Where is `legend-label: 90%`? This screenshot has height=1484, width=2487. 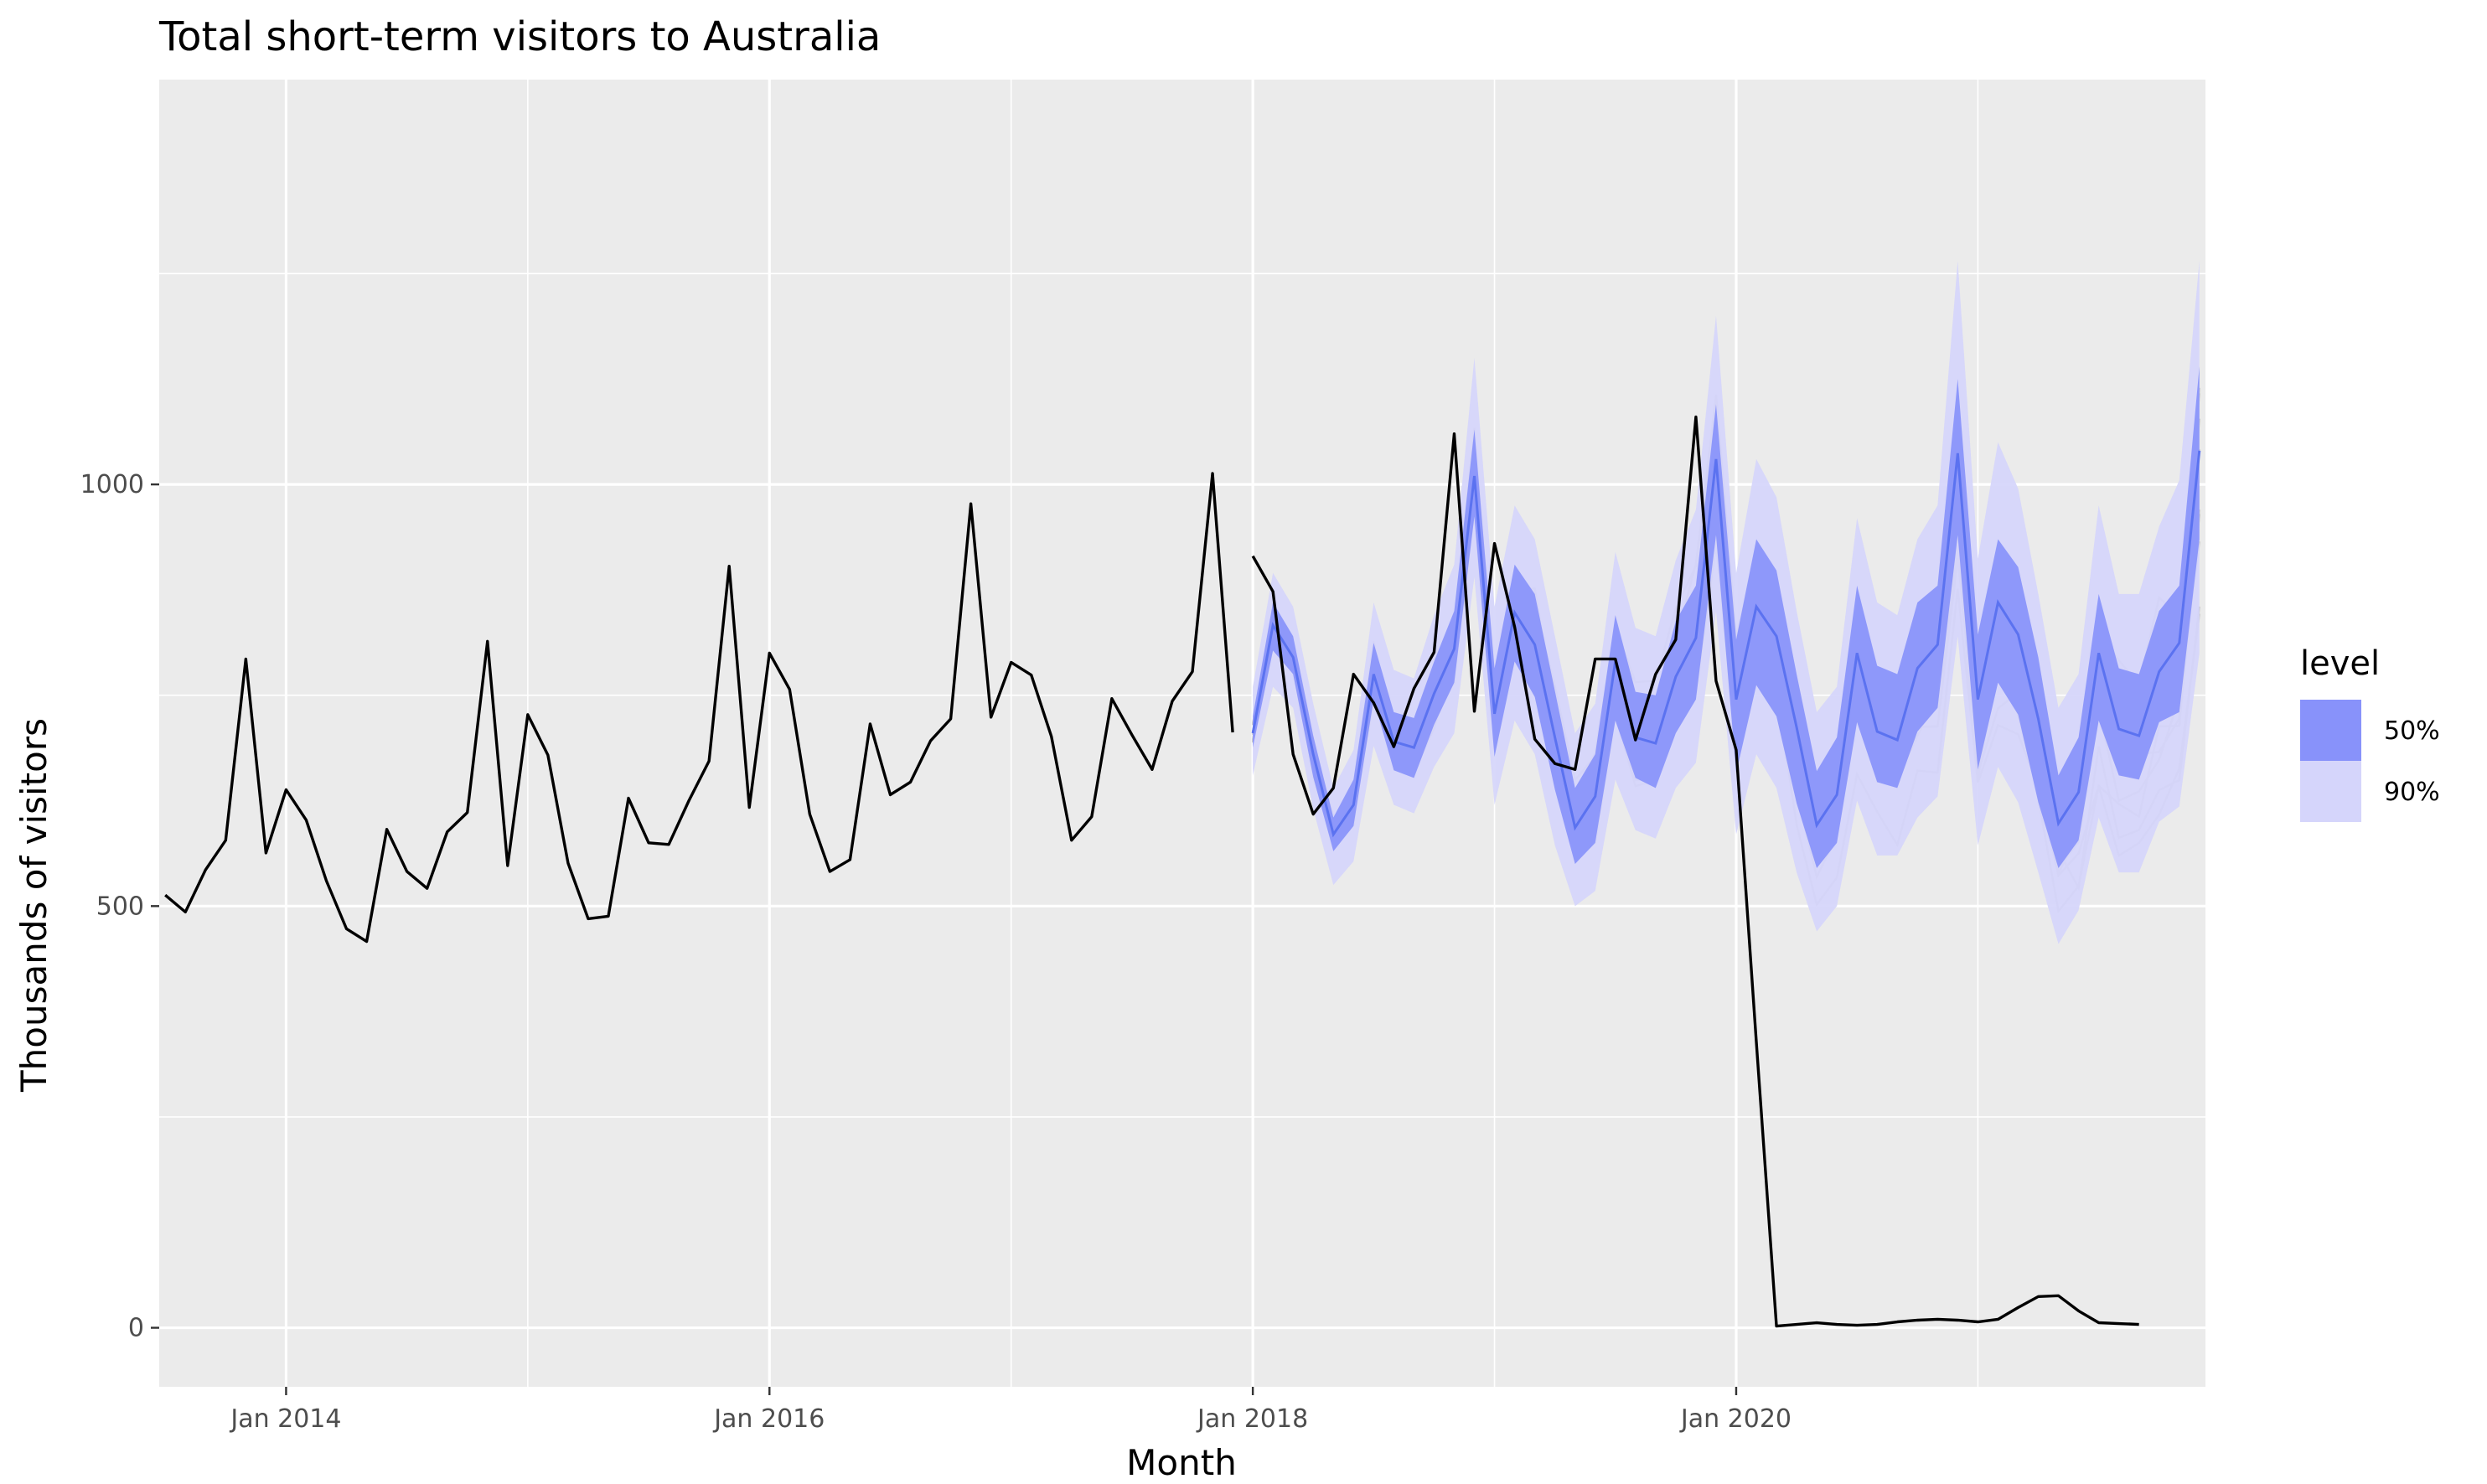
legend-label: 90% is located at coordinates (2412, 792).